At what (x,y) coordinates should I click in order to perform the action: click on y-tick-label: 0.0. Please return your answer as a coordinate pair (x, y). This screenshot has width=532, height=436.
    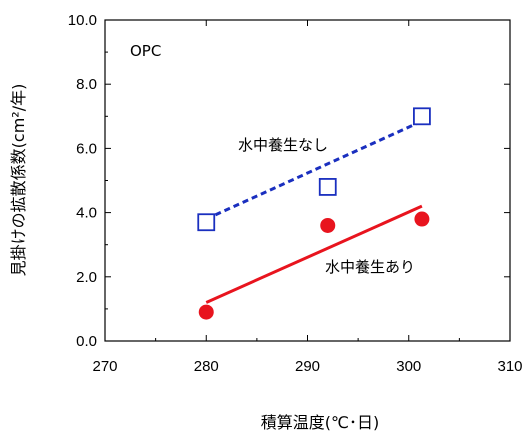
    Looking at the image, I should click on (86, 341).